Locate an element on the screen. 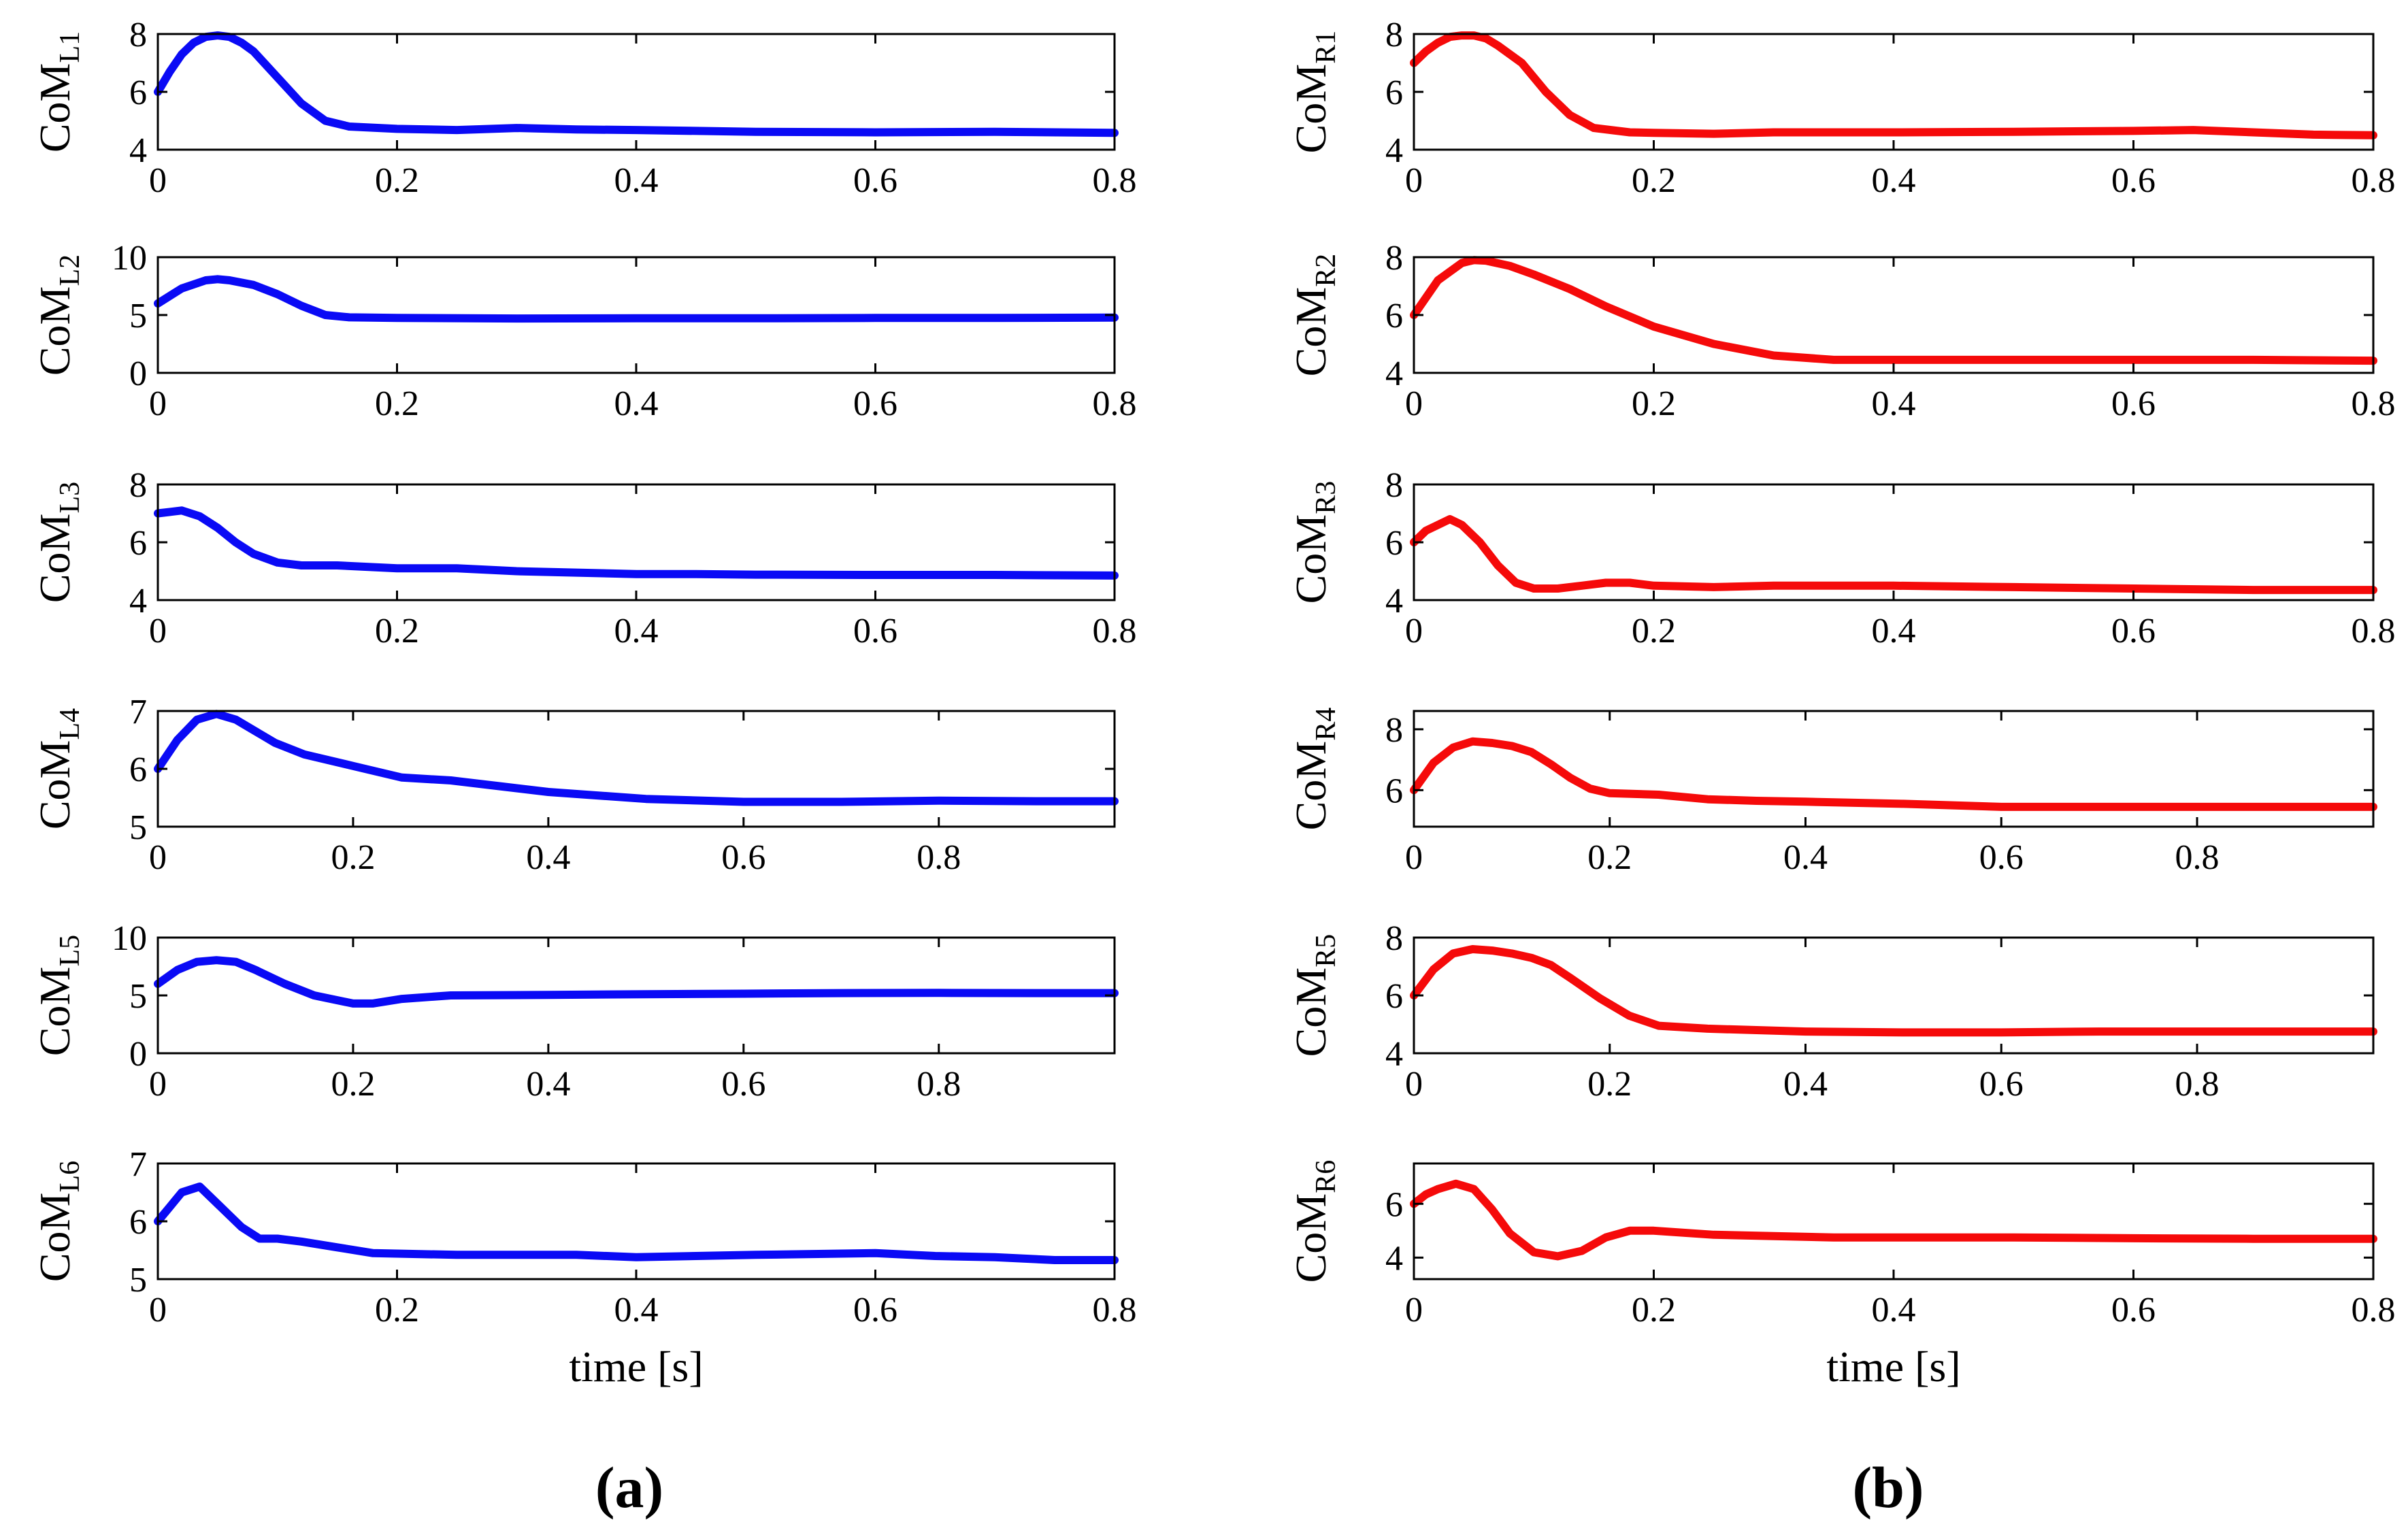 The height and width of the screenshot is (1537, 2408). subplot-b1: 0 0.2 0.4 0.6 0.8 4 6 8 CoMR1 is located at coordinates (1841, 108).